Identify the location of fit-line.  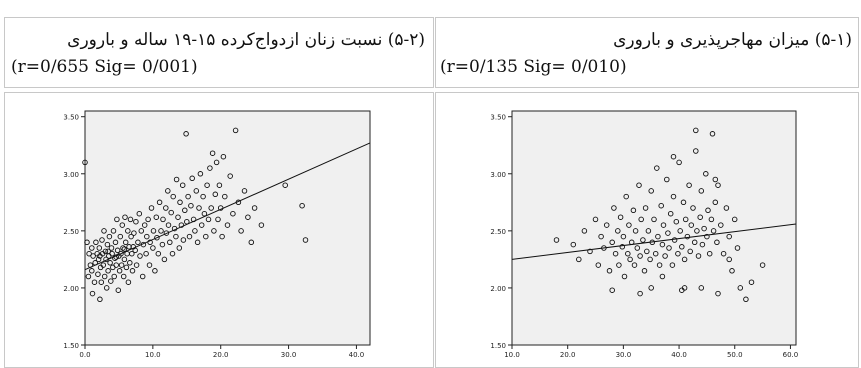
(654, 241).